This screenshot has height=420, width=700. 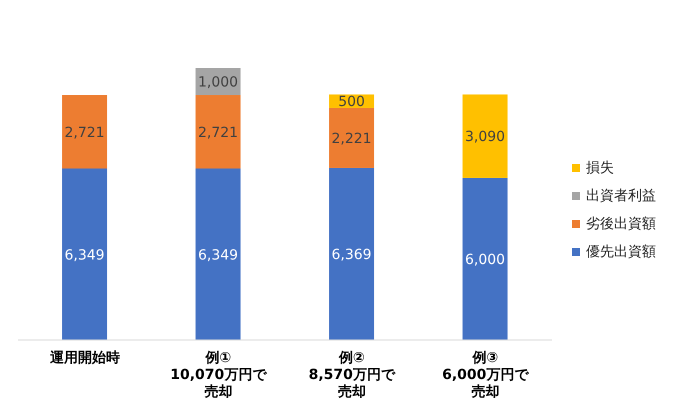 I want to click on legend-label: 出資者利益, so click(x=621, y=196).